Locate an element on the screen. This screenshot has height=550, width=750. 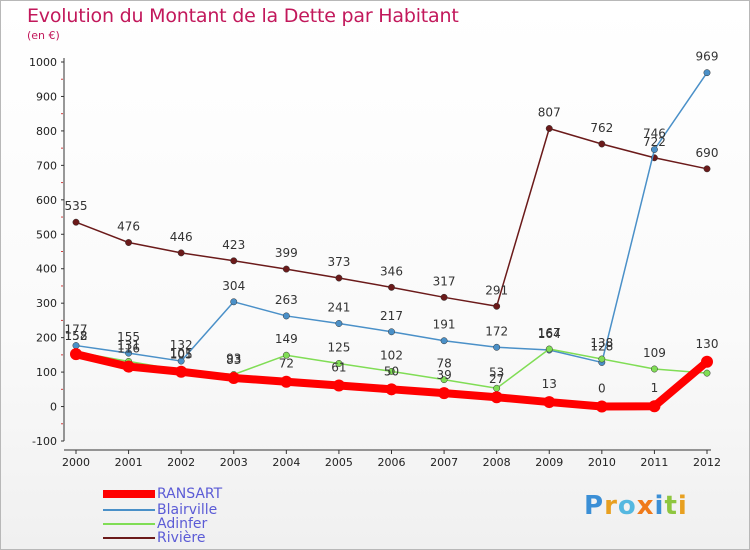
data-label: 152 is located at coordinates (76, 336).